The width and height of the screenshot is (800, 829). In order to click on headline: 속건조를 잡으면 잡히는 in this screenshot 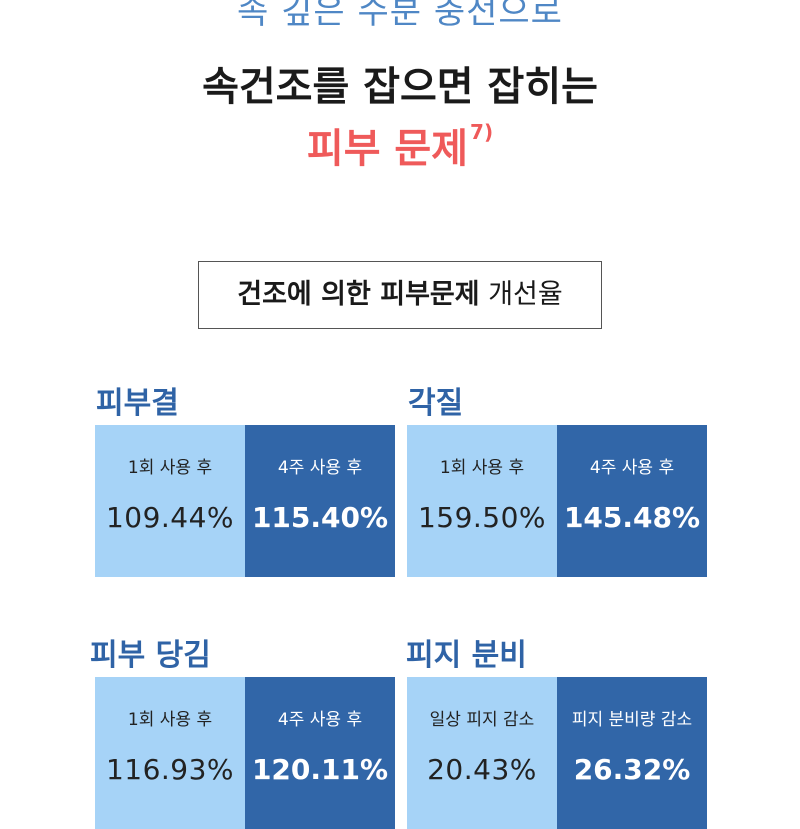, I will do `click(400, 87)`.